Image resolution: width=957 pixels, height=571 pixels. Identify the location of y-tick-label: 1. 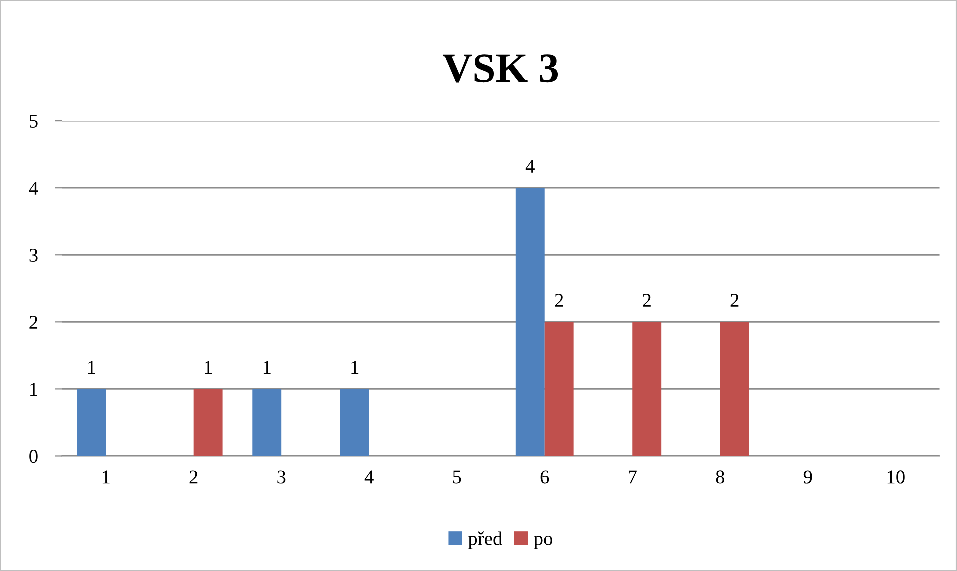
(34, 389).